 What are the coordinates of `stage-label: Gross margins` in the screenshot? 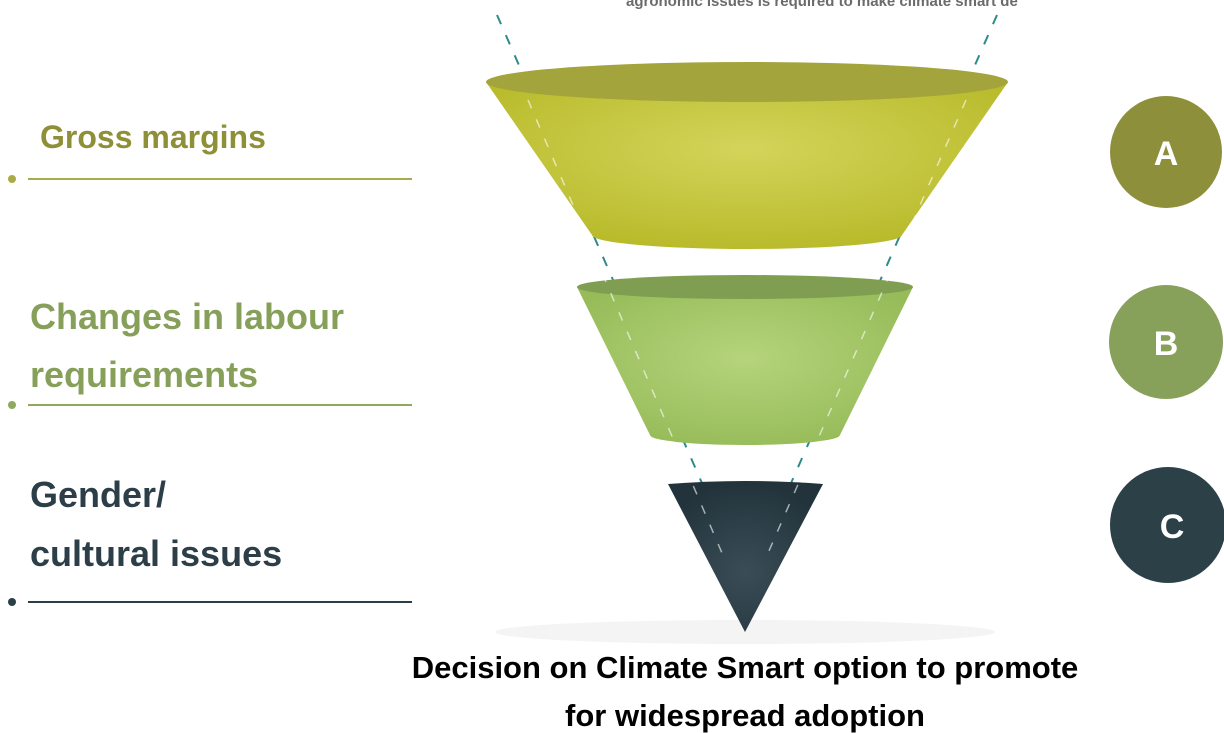 It's located at (153, 137).